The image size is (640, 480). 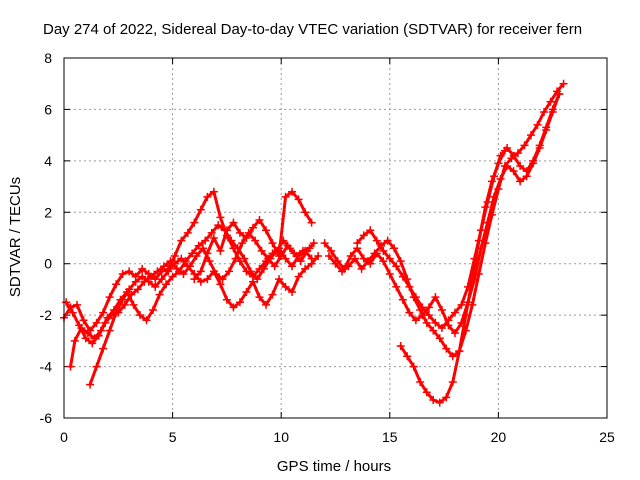 What do you see at coordinates (64, 437) in the screenshot?
I see `x-tick-label: 0` at bounding box center [64, 437].